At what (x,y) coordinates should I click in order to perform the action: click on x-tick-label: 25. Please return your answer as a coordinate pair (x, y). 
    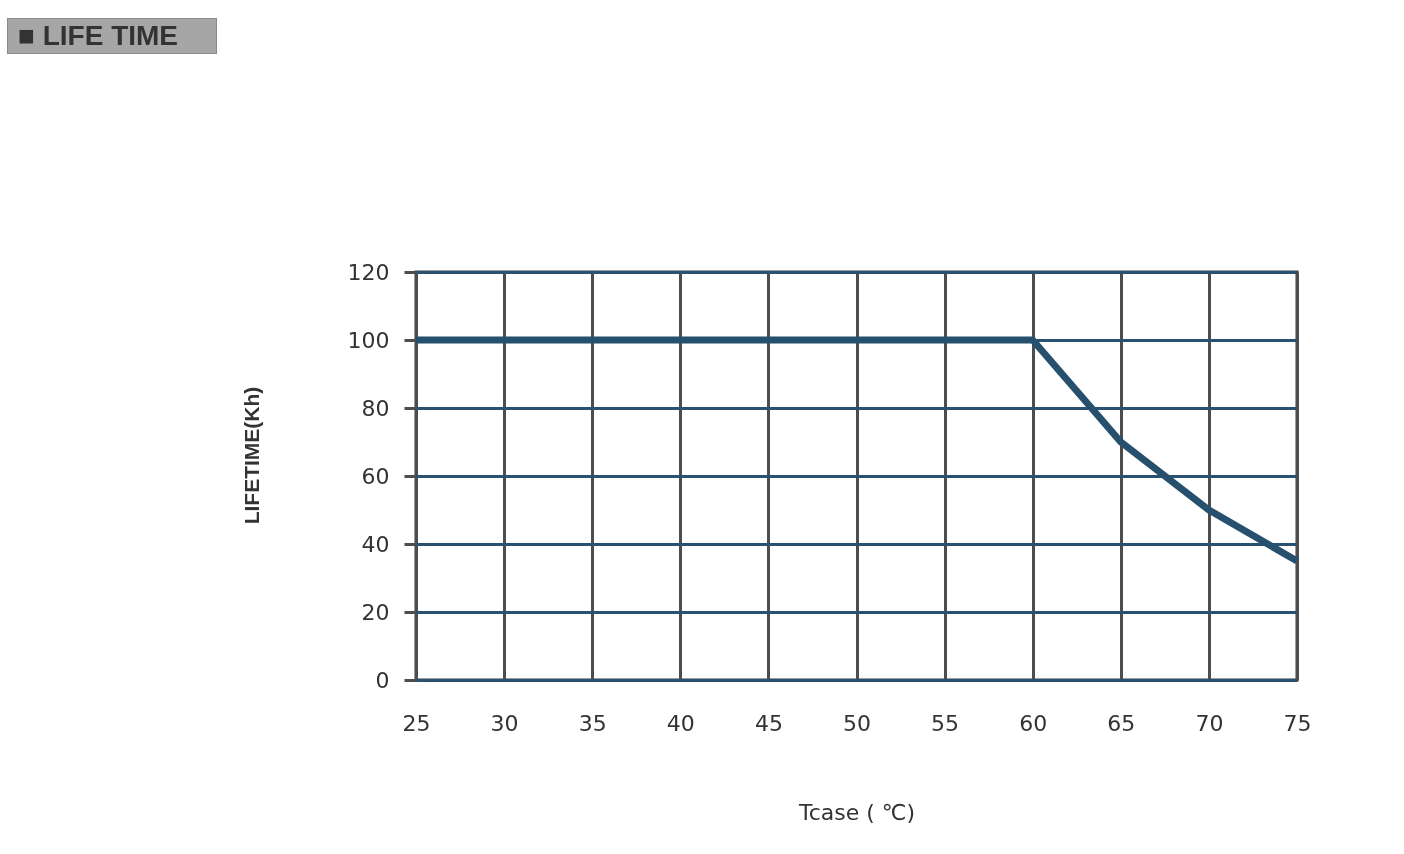
    Looking at the image, I should click on (416, 723).